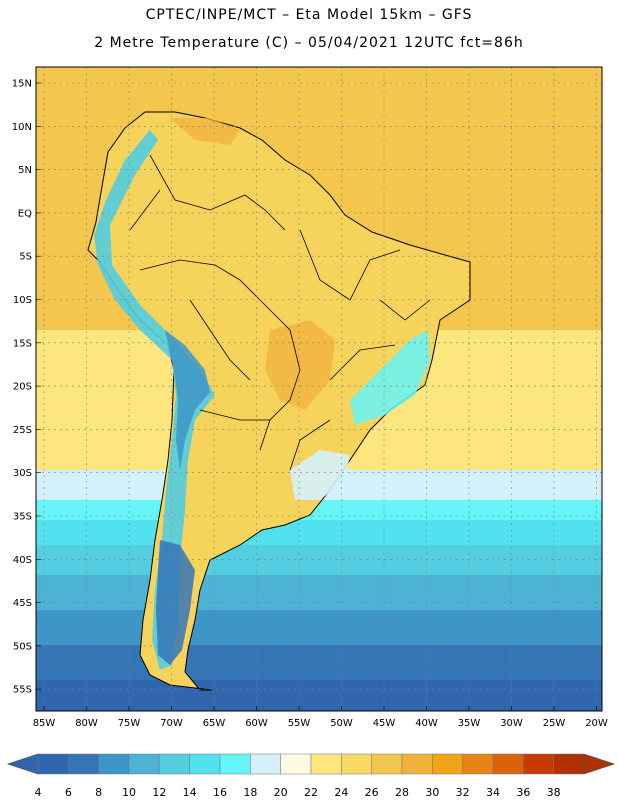 This screenshot has width=618, height=800. Describe the element at coordinates (25, 170) in the screenshot. I see `lat-label: 5N` at that location.